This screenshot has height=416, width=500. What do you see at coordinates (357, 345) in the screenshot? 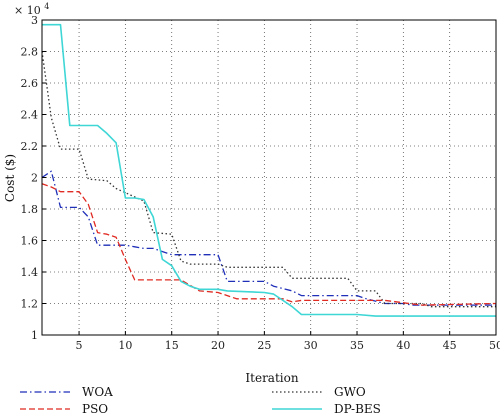
I see `x-tick-label: 35` at bounding box center [357, 345].